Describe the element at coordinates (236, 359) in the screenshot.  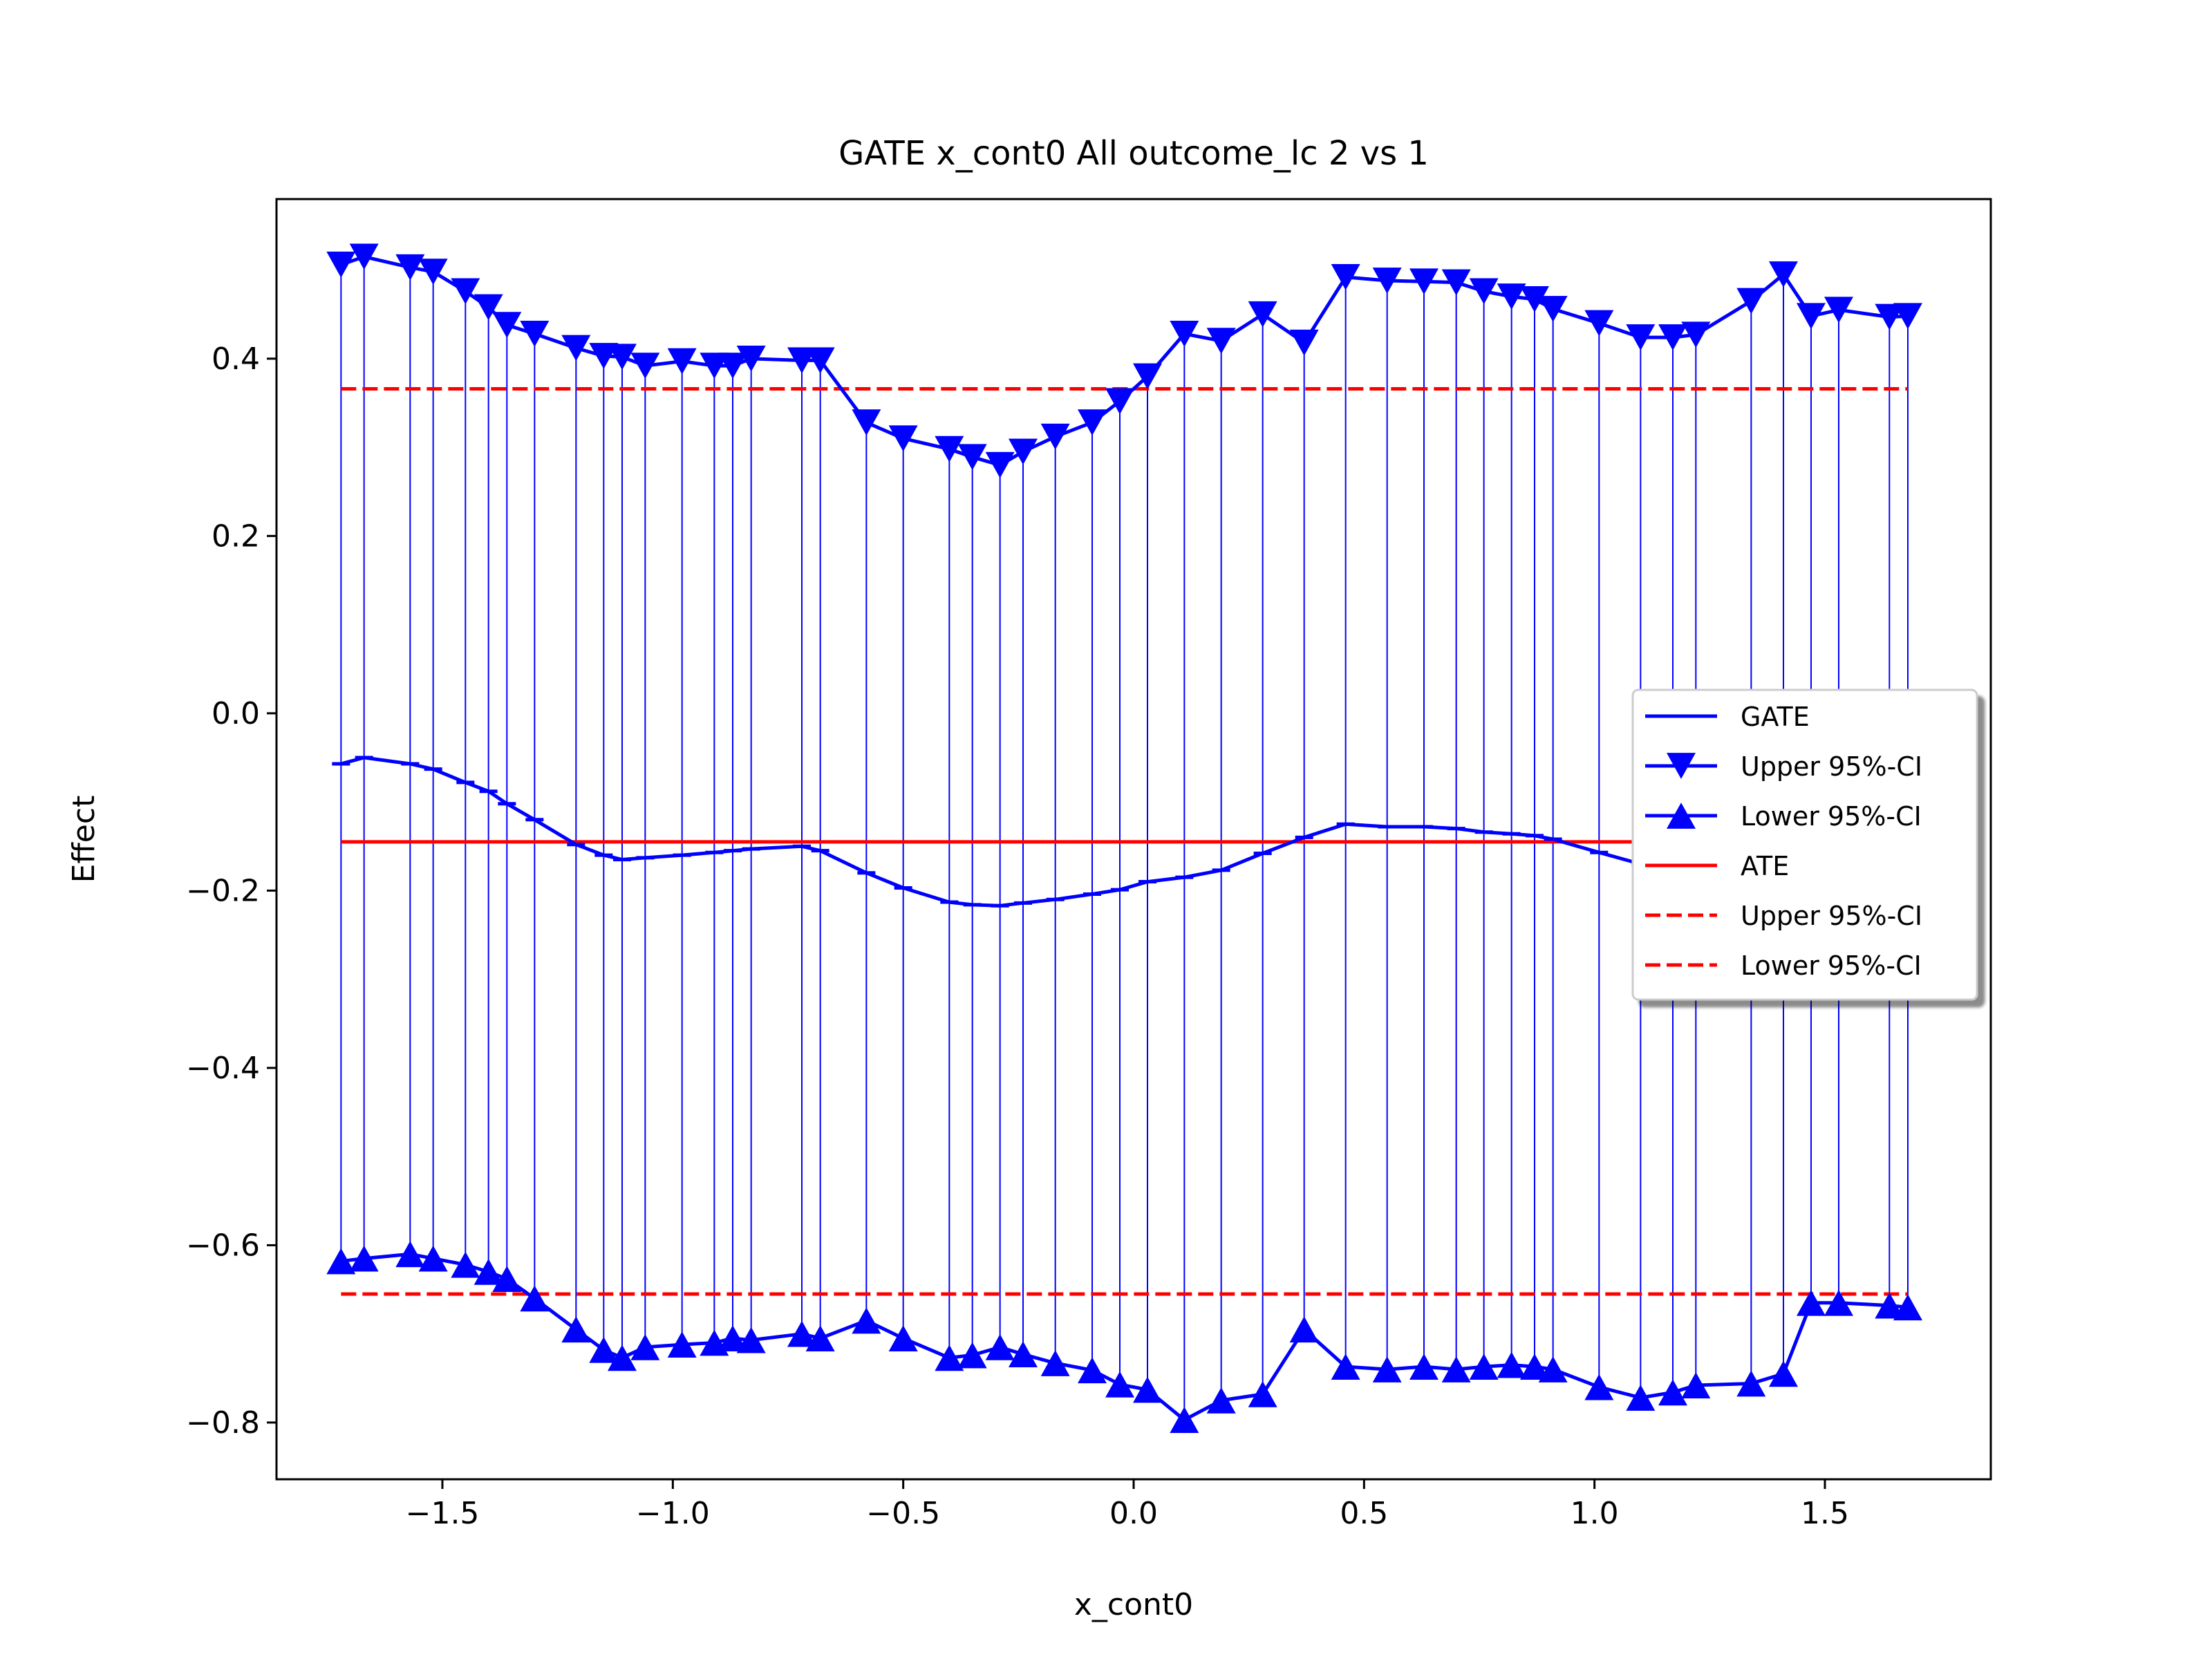
I see `y-tick-label: 0.4` at that location.